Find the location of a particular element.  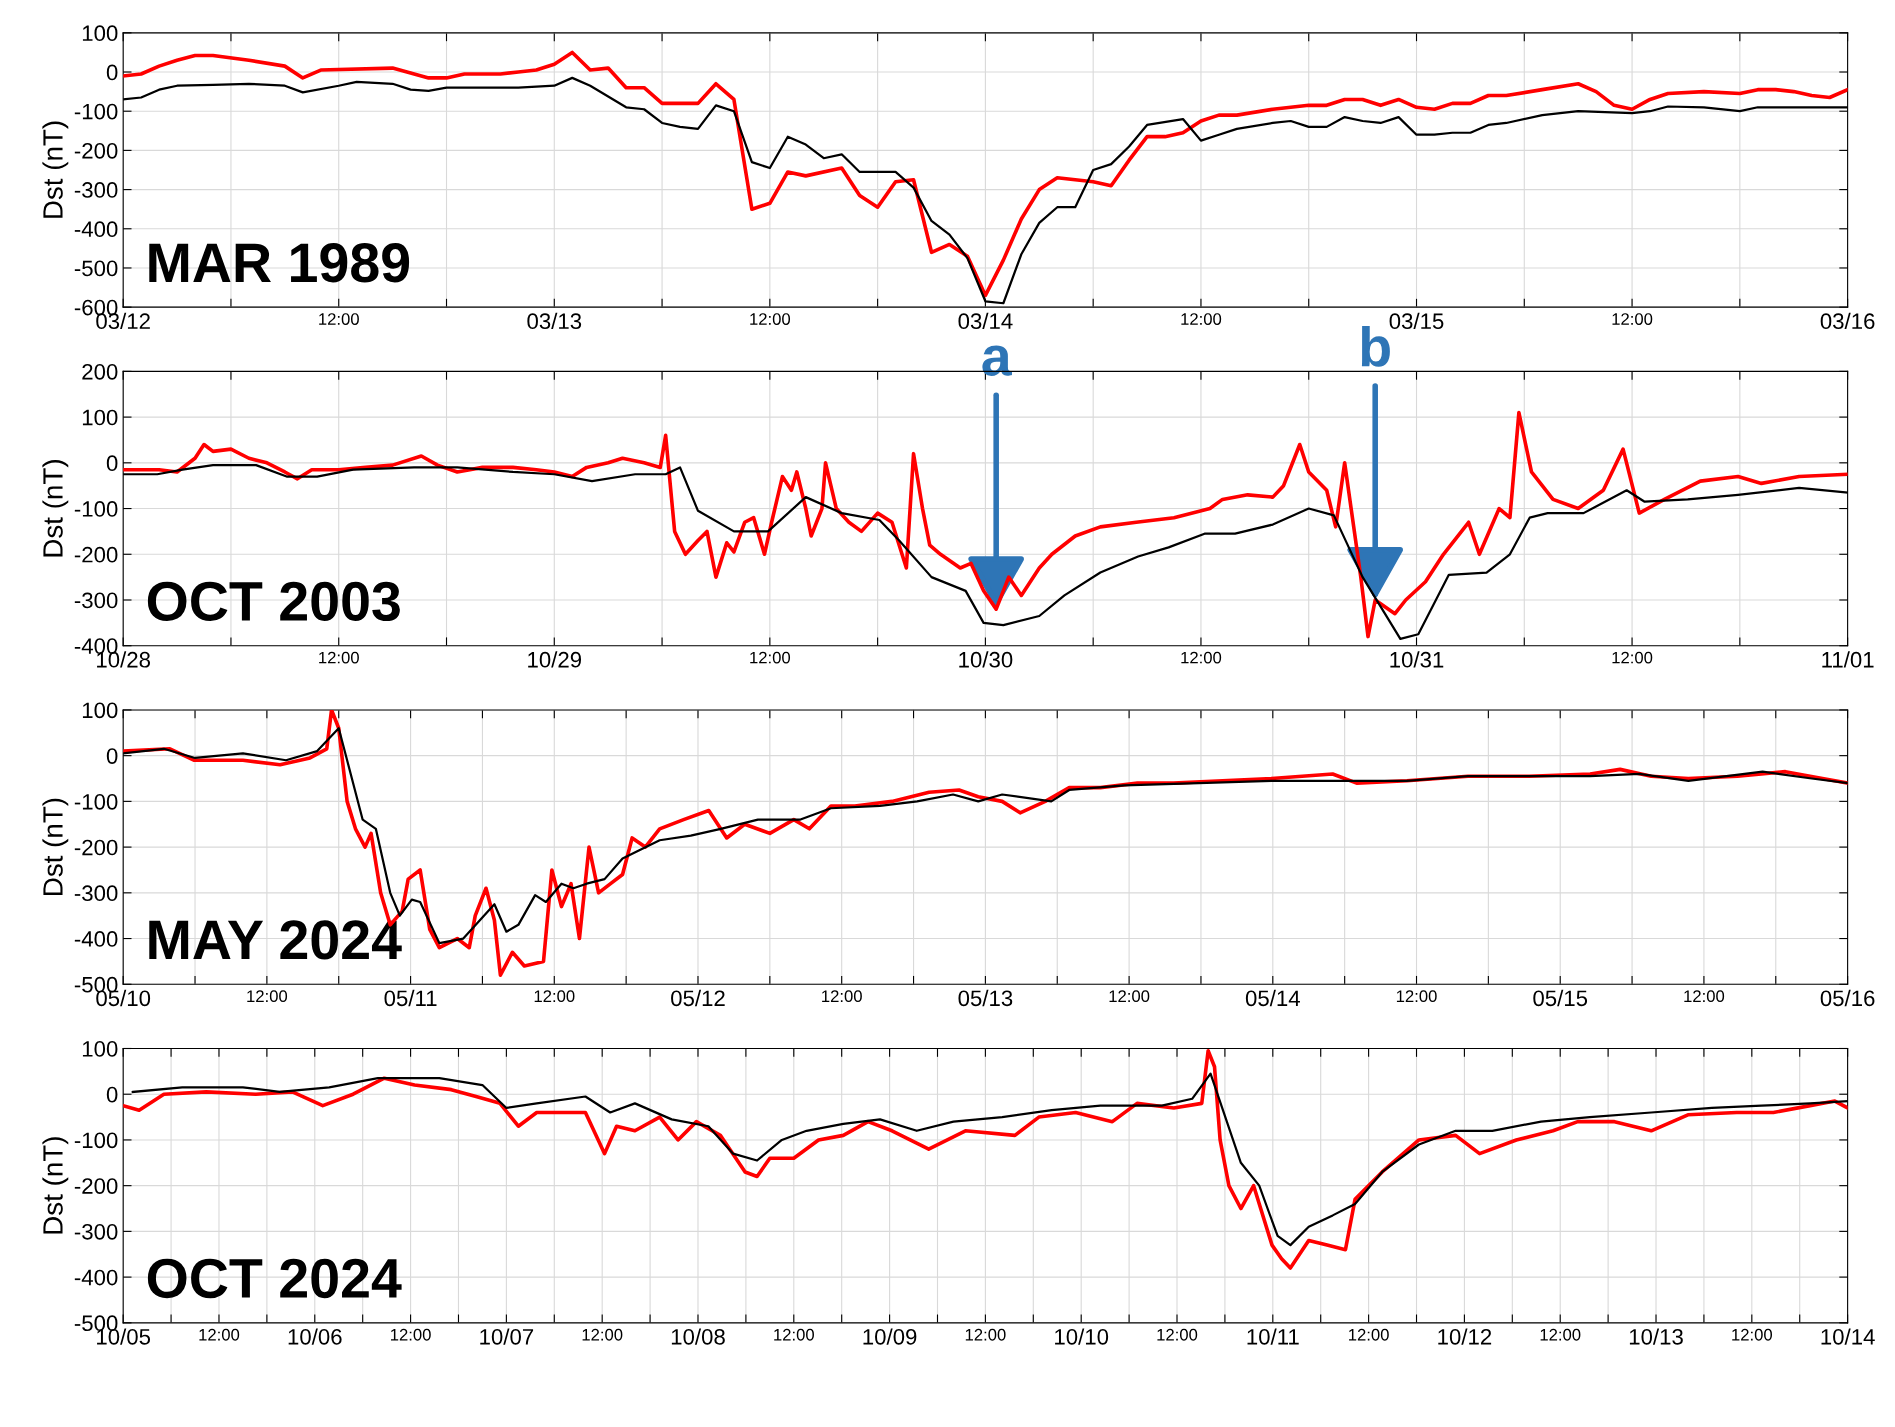

x-tick-label: 11/01 is located at coordinates (1848, 659).